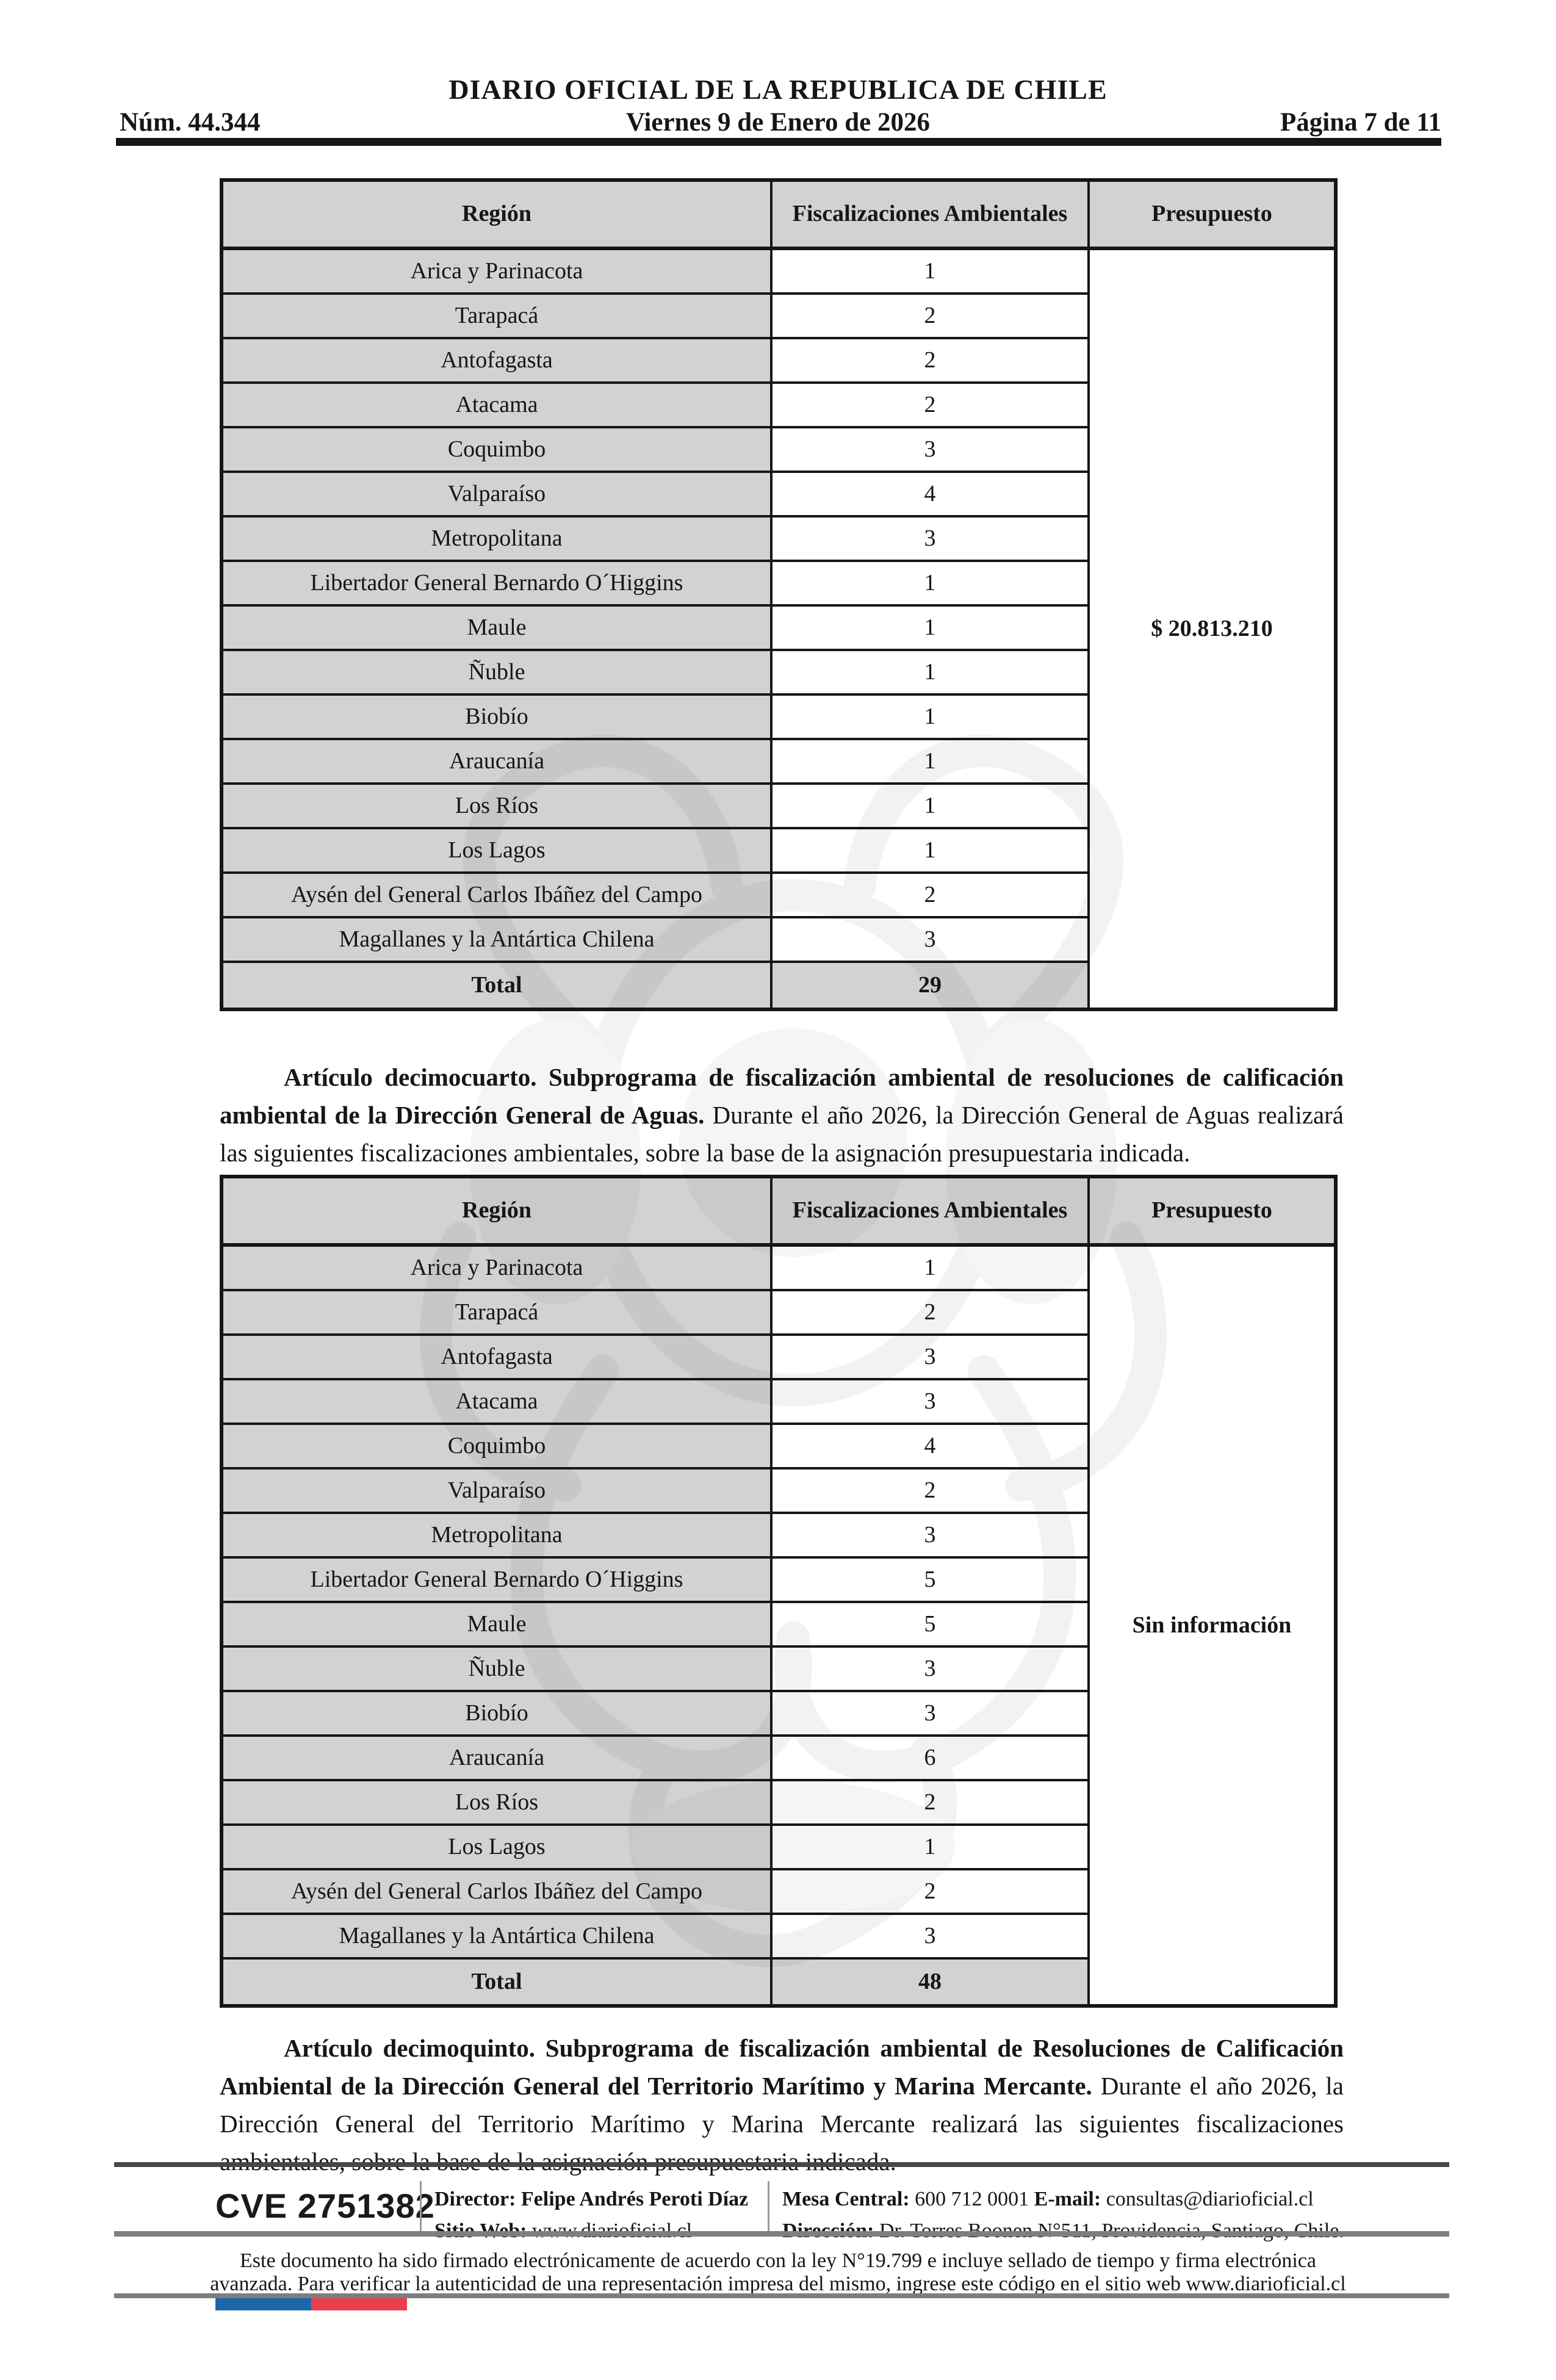  What do you see at coordinates (782, 2296) in the screenshot?
I see `footer-bottom-rule` at bounding box center [782, 2296].